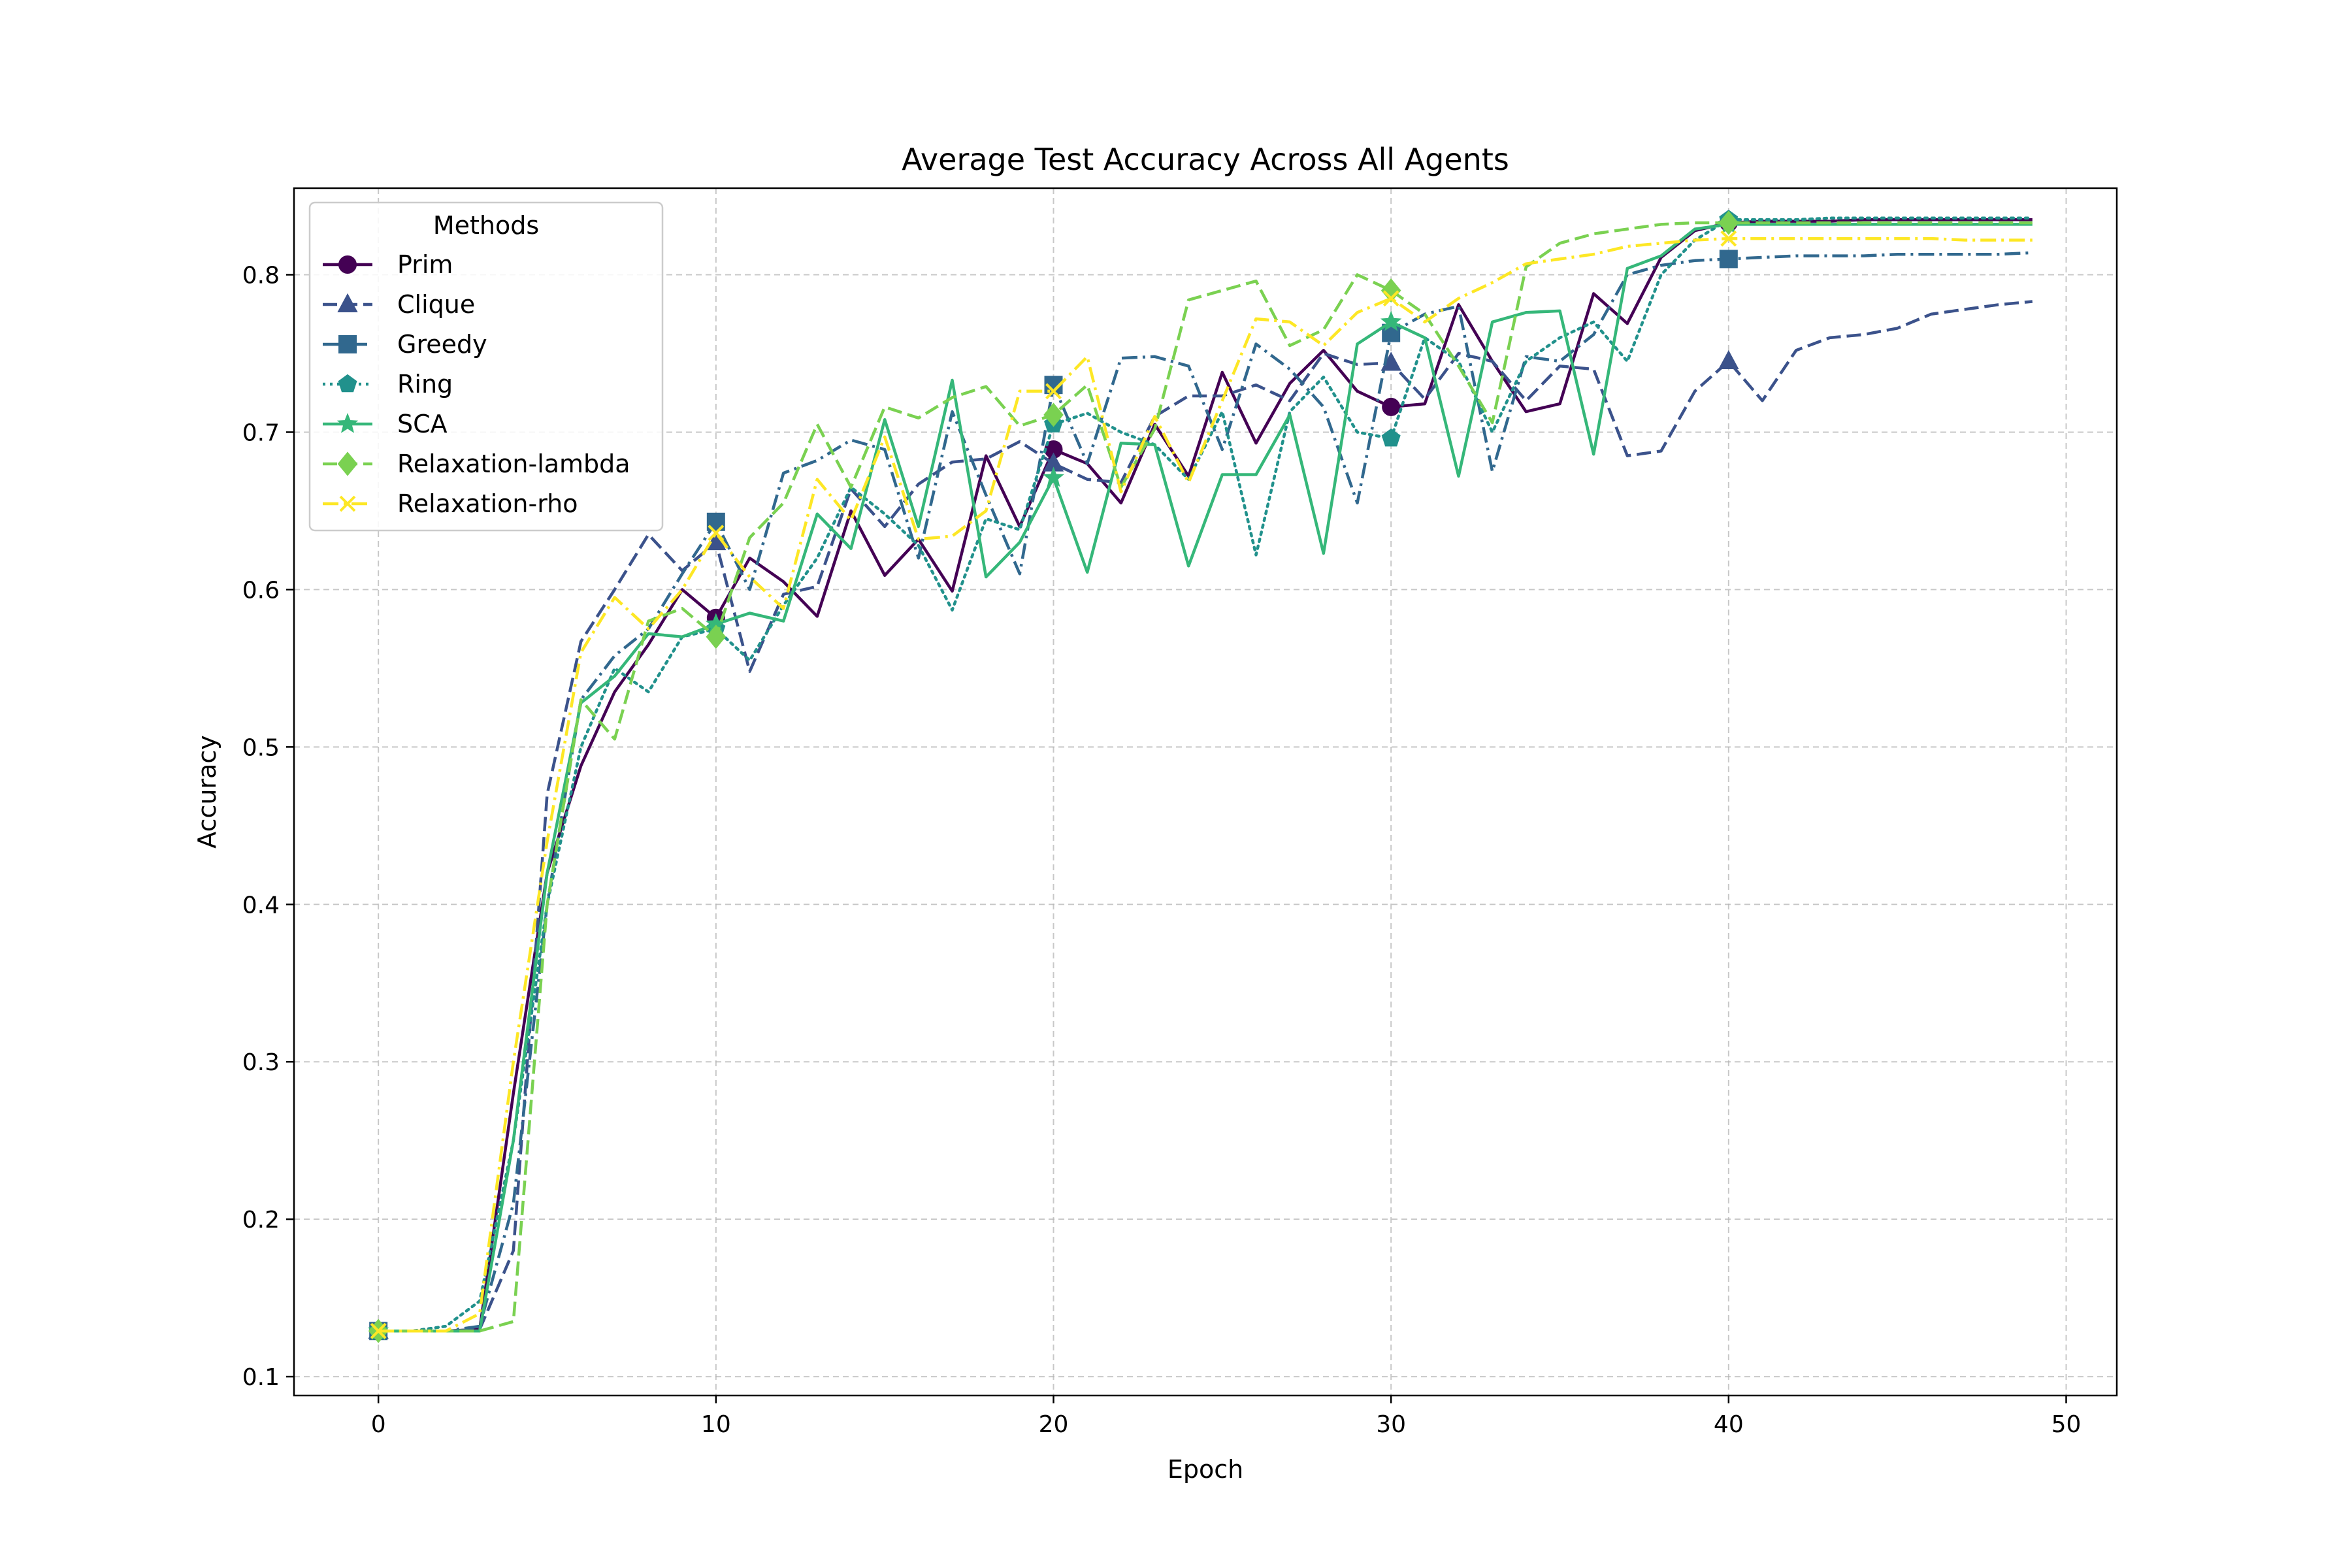 The width and height of the screenshot is (2352, 1568). I want to click on legend-label: Relaxation-lambda, so click(513, 463).